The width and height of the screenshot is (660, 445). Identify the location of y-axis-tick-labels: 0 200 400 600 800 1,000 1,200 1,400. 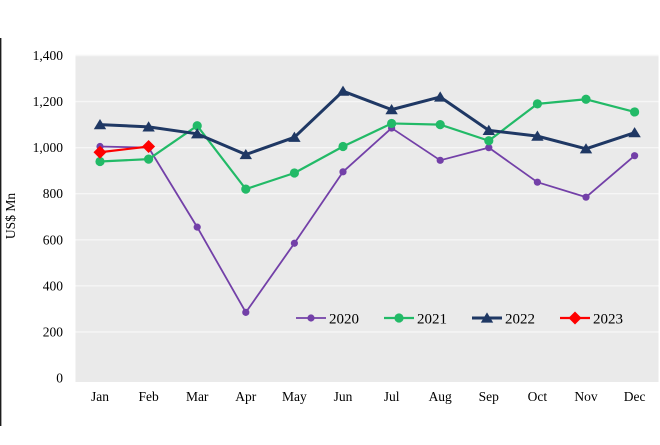
(48, 217).